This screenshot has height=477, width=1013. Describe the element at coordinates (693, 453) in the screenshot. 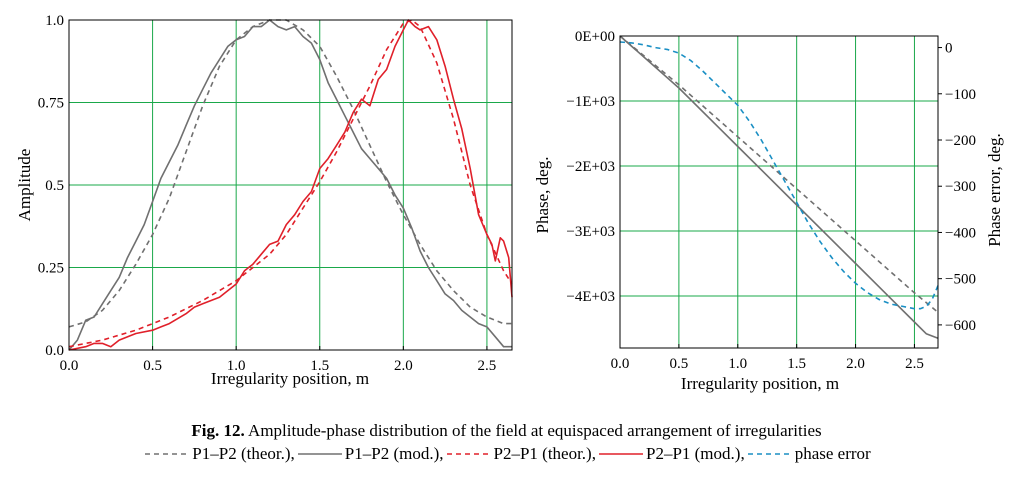

I see `legend-label: P2–P1 (mod.)` at that location.